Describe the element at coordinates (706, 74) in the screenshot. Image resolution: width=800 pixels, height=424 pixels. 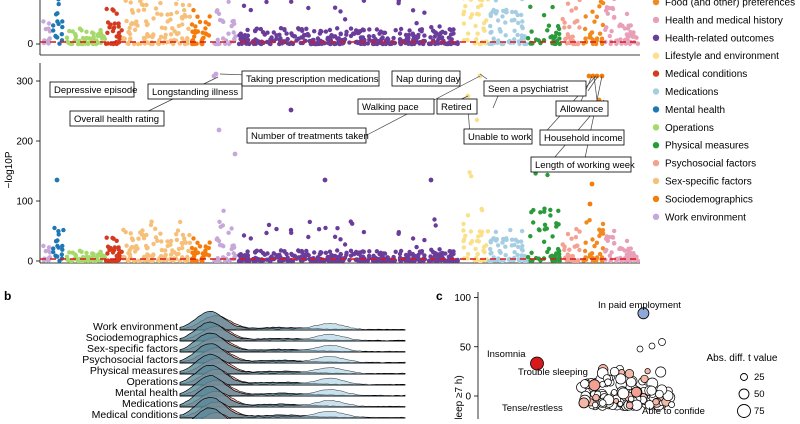
I see `legend-label: Medical conditions` at that location.